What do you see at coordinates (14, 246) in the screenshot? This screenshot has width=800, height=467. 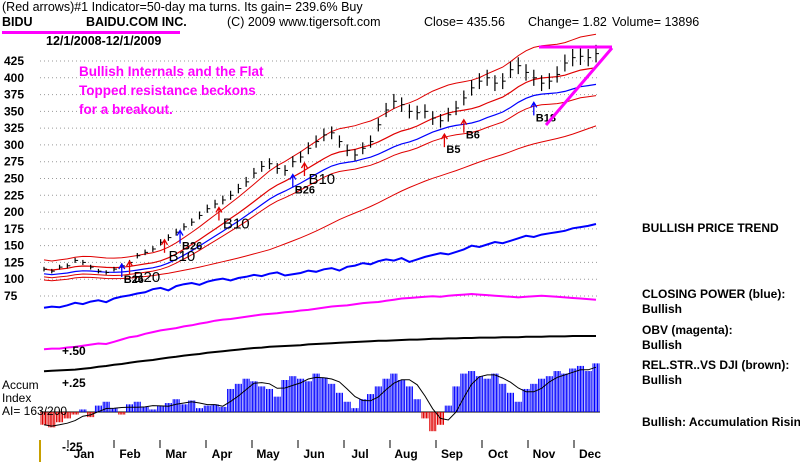 I see `y-tick-label: 150` at bounding box center [14, 246].